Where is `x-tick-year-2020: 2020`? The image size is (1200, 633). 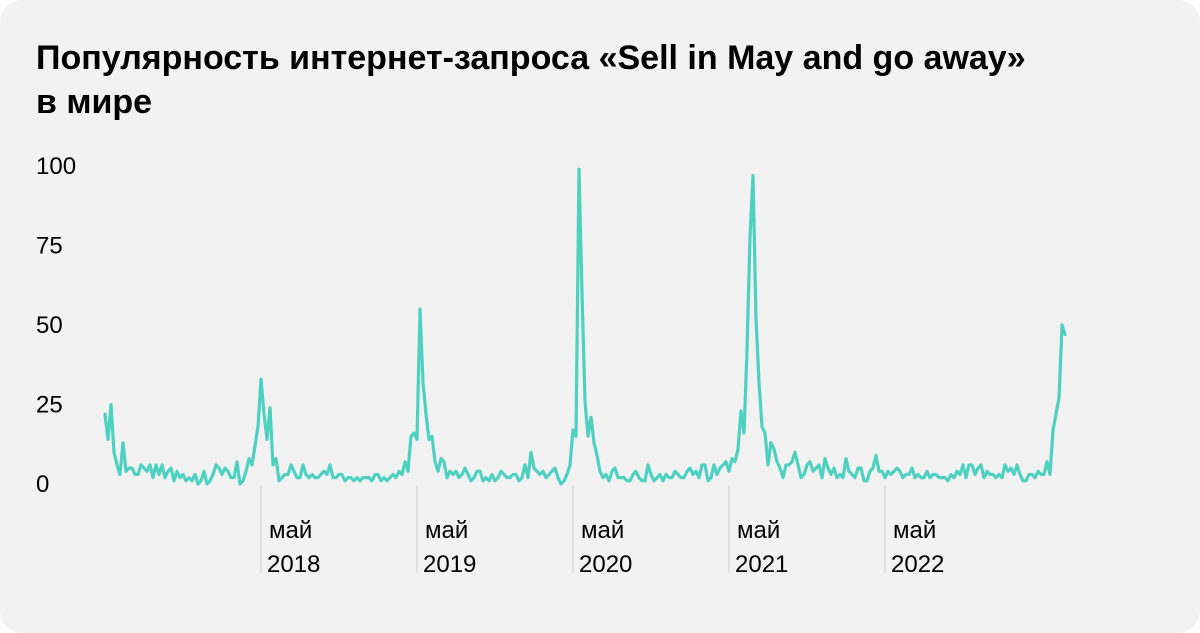 x-tick-year-2020: 2020 is located at coordinates (605, 564).